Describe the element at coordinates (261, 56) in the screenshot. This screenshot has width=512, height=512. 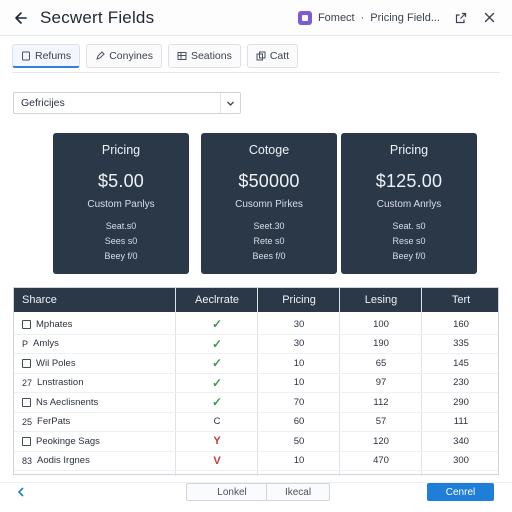
I see `copy-icon` at that location.